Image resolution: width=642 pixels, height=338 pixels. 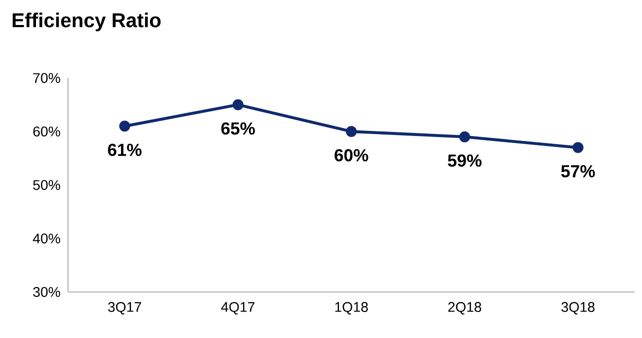 What do you see at coordinates (46, 239) in the screenshot?
I see `y-tick-label: 40%` at bounding box center [46, 239].